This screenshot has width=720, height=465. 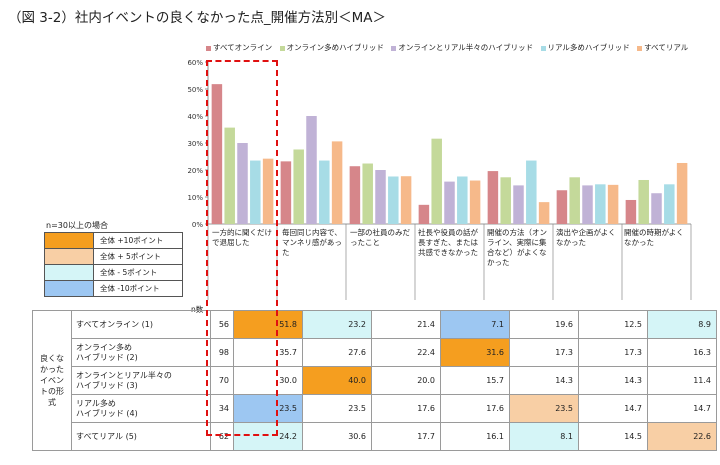 What do you see at coordinates (138, 256) in the screenshot?
I see `key-label: 全体 + 5ポイント` at bounding box center [138, 256].